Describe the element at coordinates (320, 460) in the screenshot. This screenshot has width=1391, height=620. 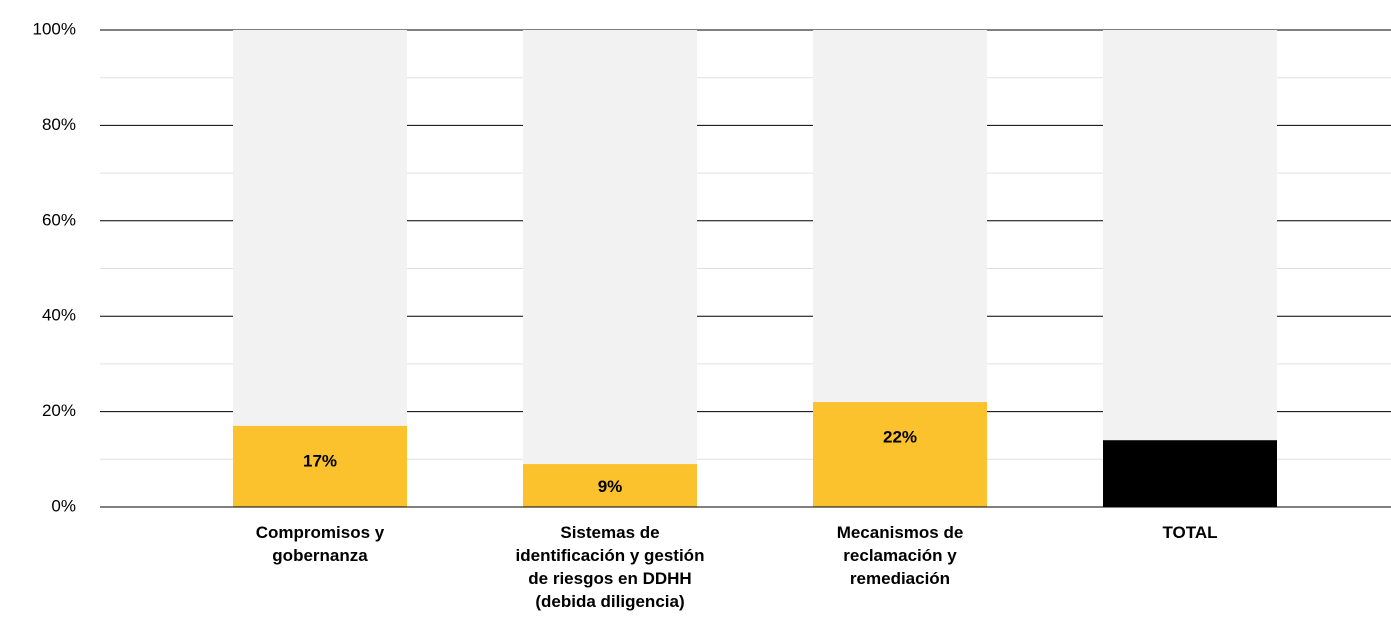
I see `value-label: 17%` at that location.